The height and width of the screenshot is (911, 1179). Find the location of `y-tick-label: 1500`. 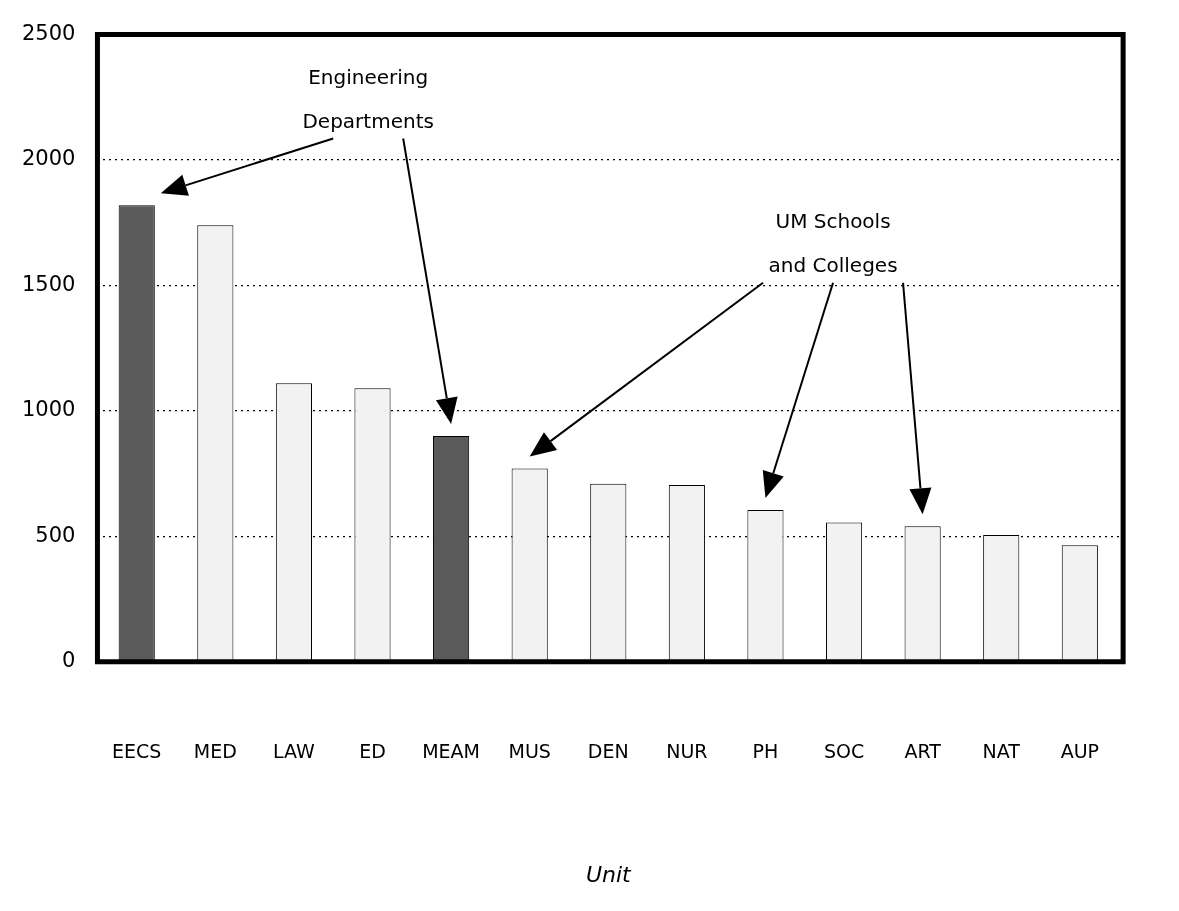

y-tick-label: 1500 is located at coordinates (48, 283).